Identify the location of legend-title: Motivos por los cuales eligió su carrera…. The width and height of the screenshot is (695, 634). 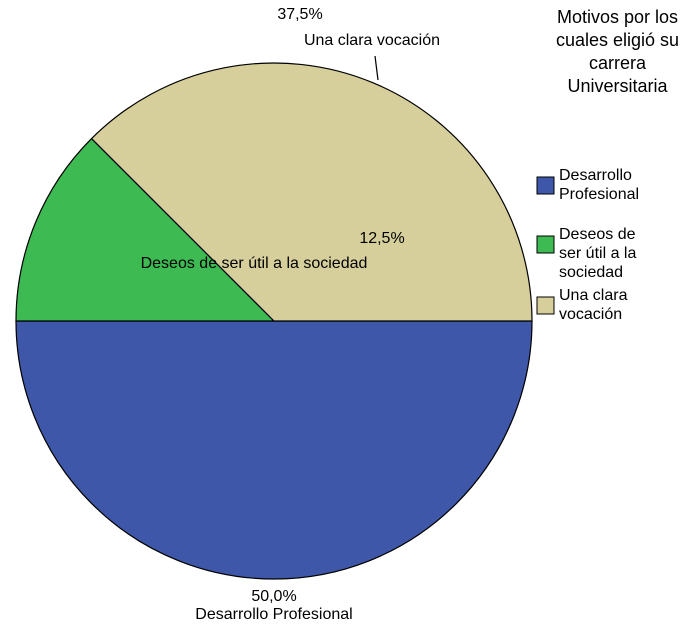
(617, 51).